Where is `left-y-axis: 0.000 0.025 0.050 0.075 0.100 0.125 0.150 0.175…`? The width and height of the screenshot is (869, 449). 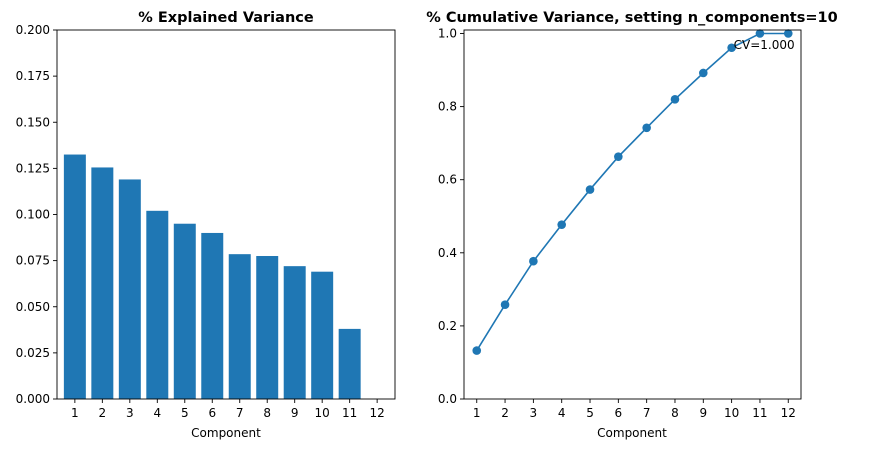
left-y-axis: 0.000 0.025 0.050 0.075 0.100 0.125 0.150 0.175… is located at coordinates (36, 214).